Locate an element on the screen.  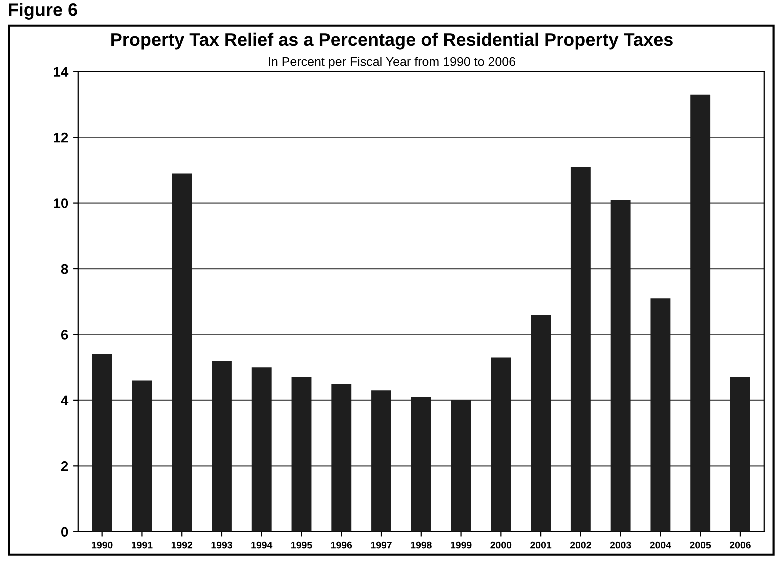
x-tick-label: 2001 is located at coordinates (541, 545).